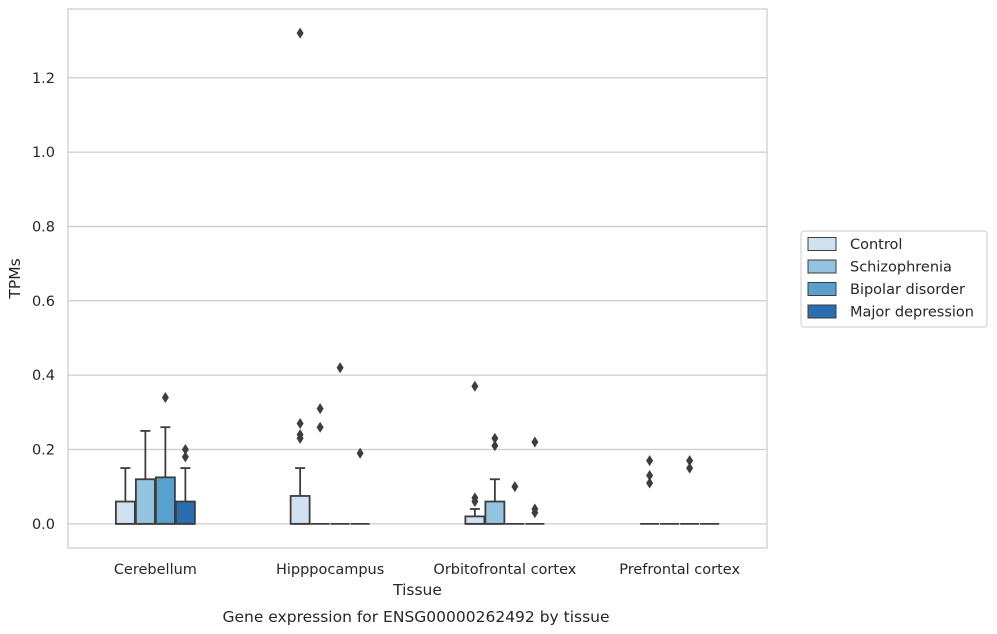 The height and width of the screenshot is (634, 997). Describe the element at coordinates (43, 153) in the screenshot. I see `y-tick-label: 1.0` at that location.